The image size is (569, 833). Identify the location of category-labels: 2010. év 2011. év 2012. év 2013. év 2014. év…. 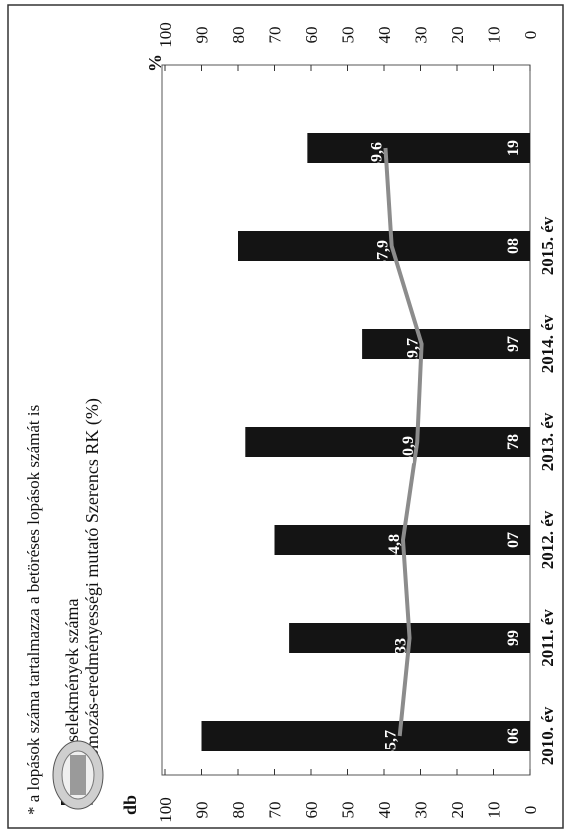
(547, 490).